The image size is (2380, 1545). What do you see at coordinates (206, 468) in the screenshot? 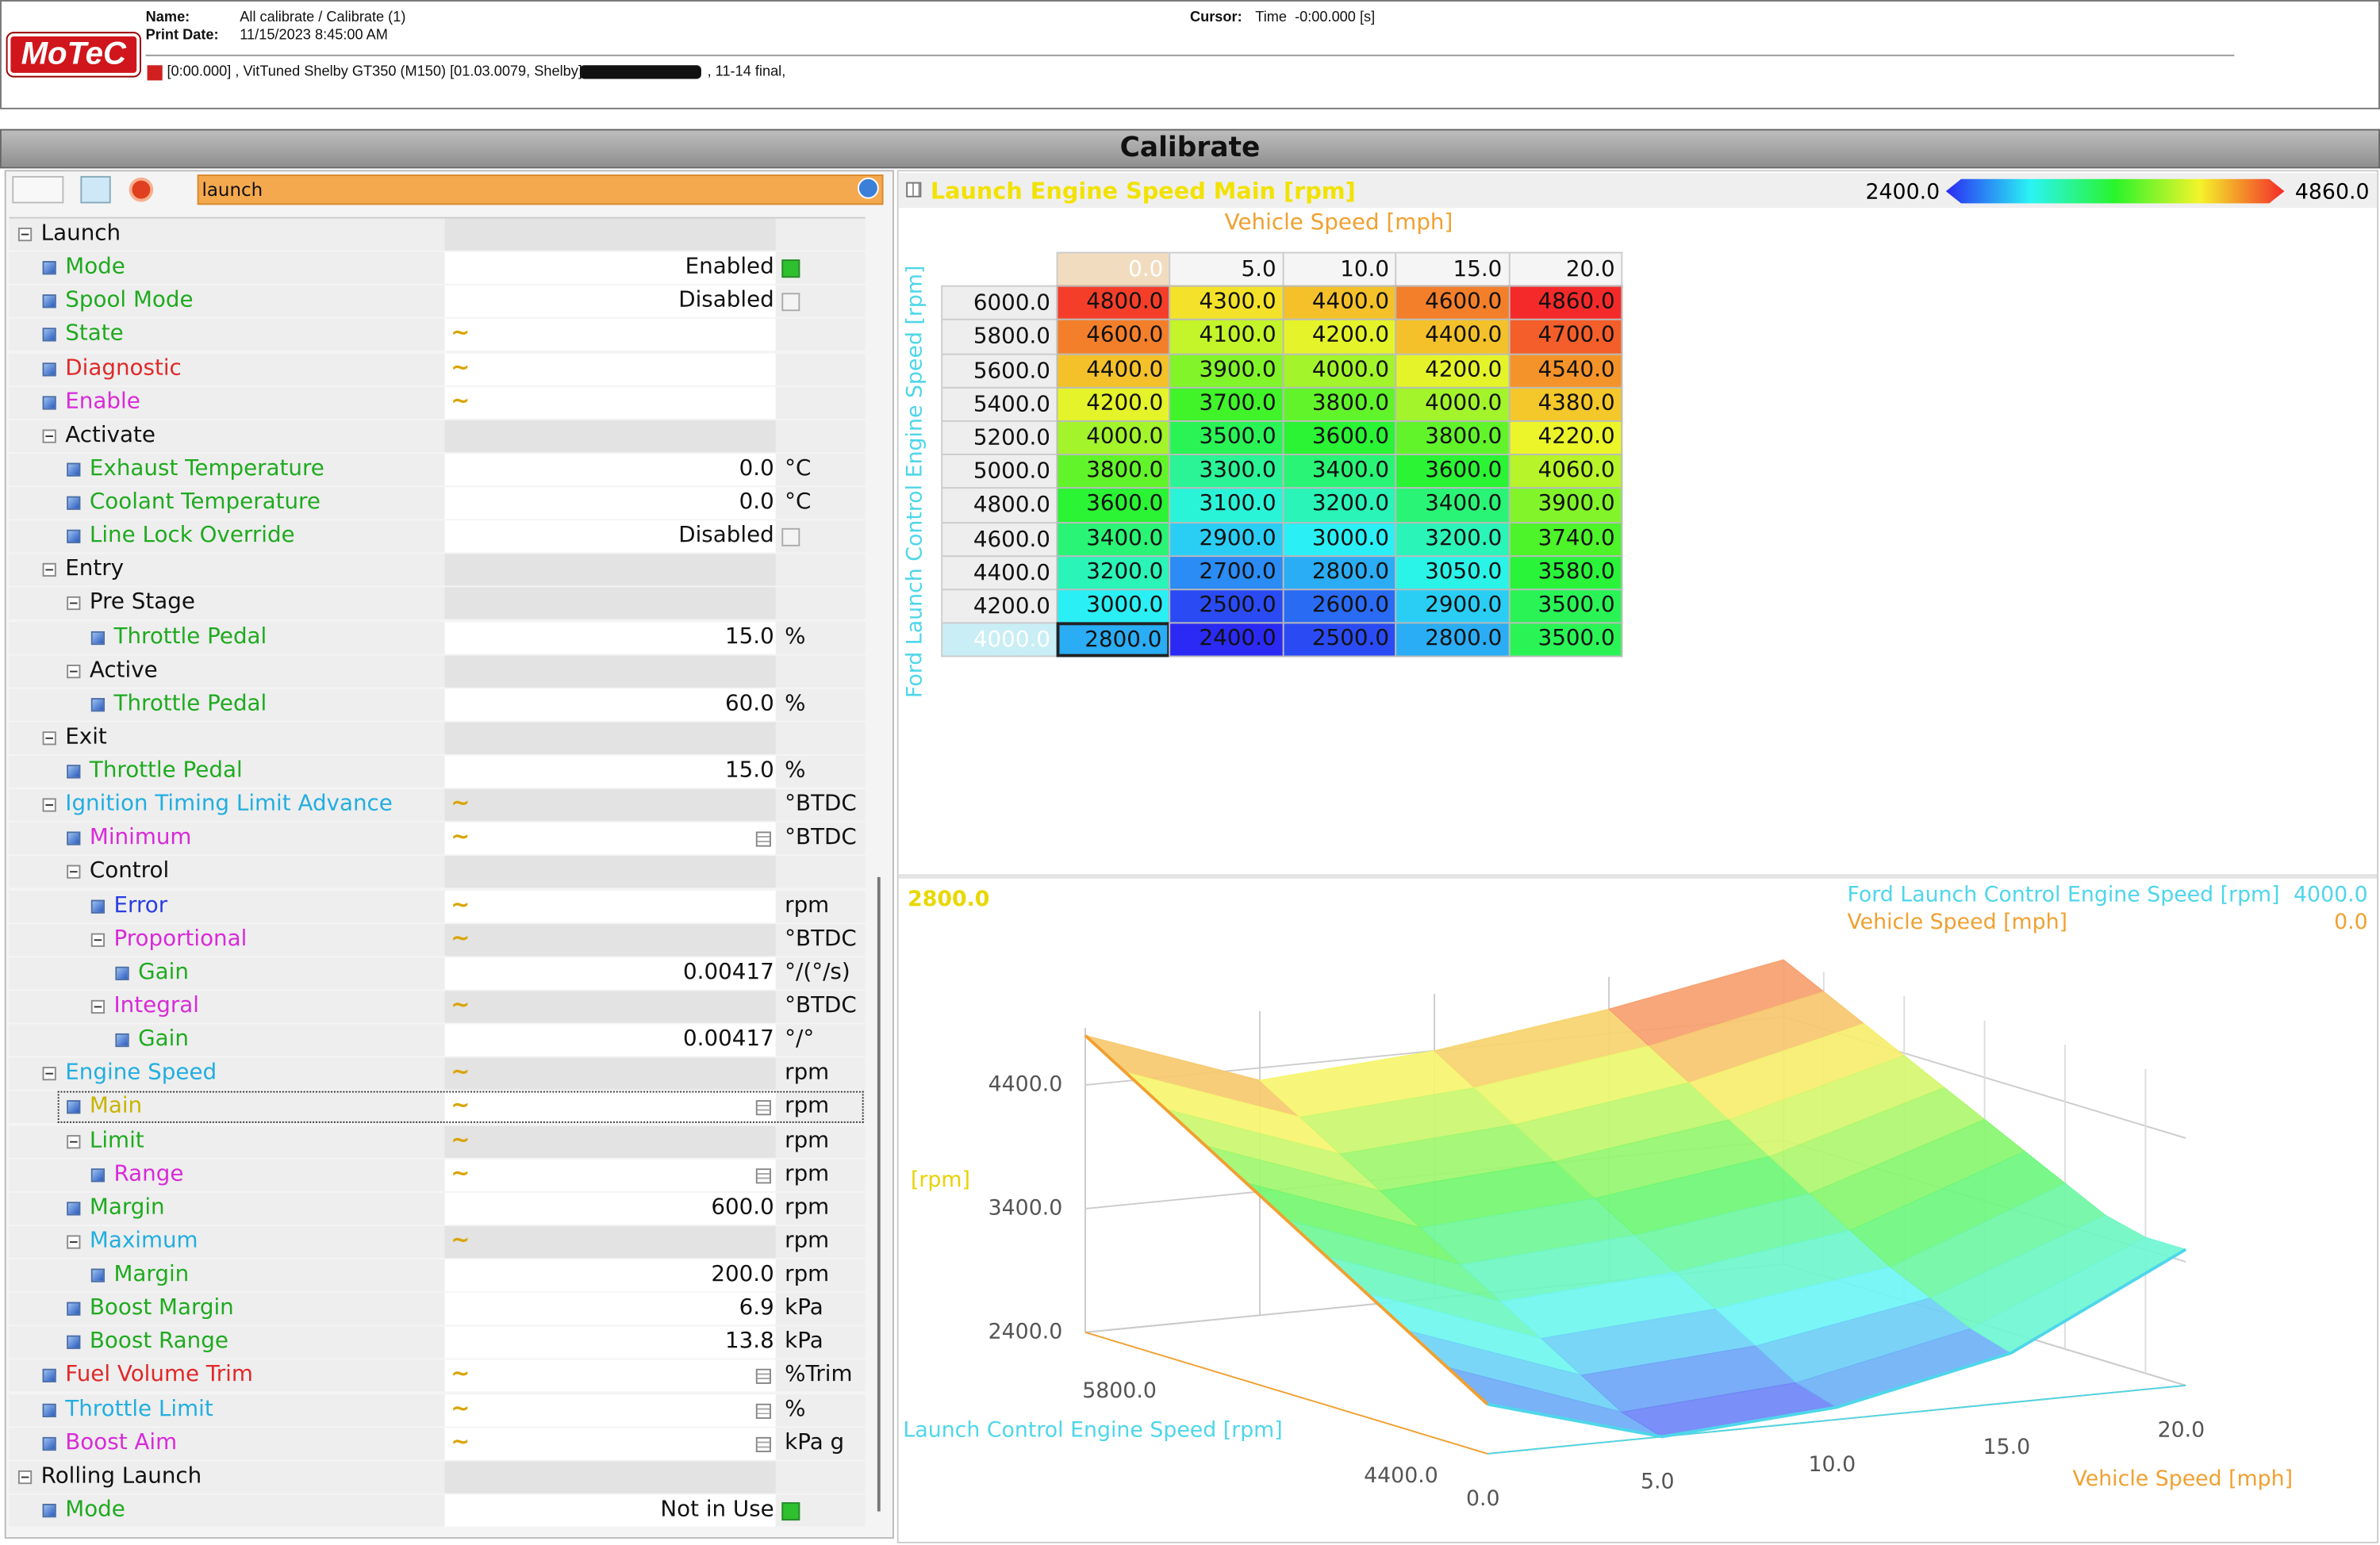
I see `tree-label: Exhaust Temperature` at bounding box center [206, 468].